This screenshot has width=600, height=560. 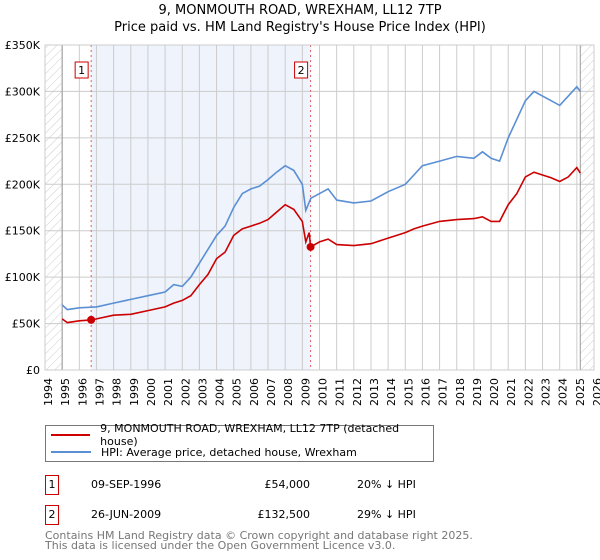 I want to click on x-tick-label: 2022, so click(x=528, y=392).